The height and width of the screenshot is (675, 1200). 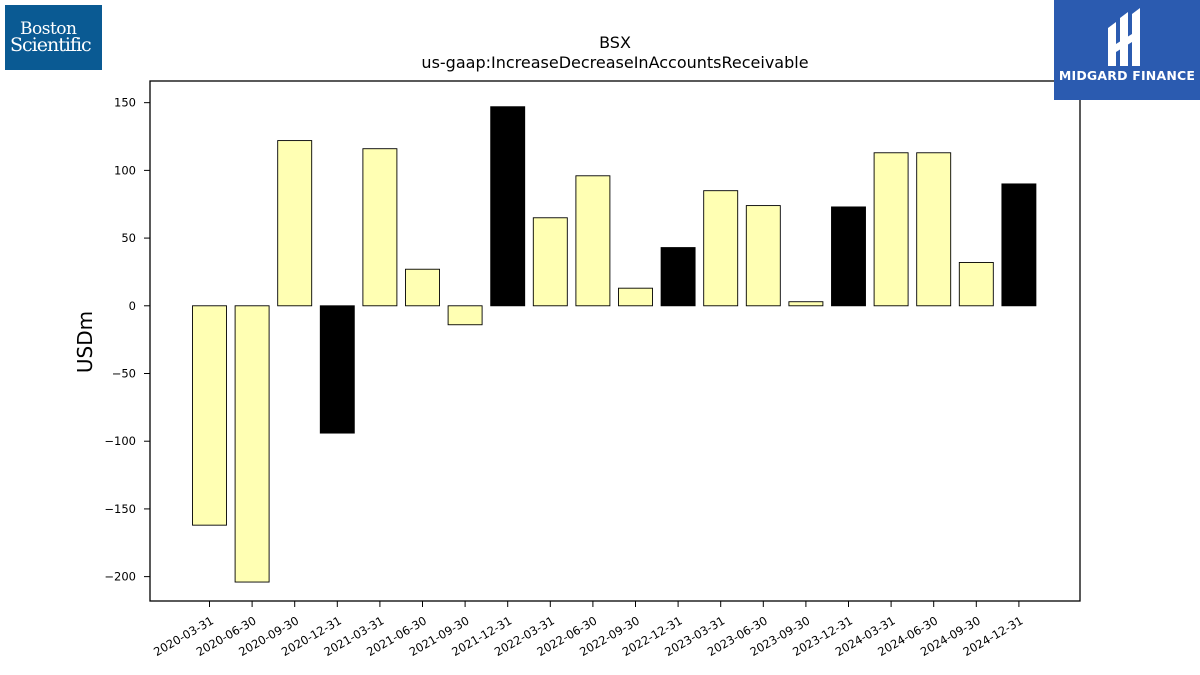 I want to click on y-tick-label: −200, so click(x=120, y=577).